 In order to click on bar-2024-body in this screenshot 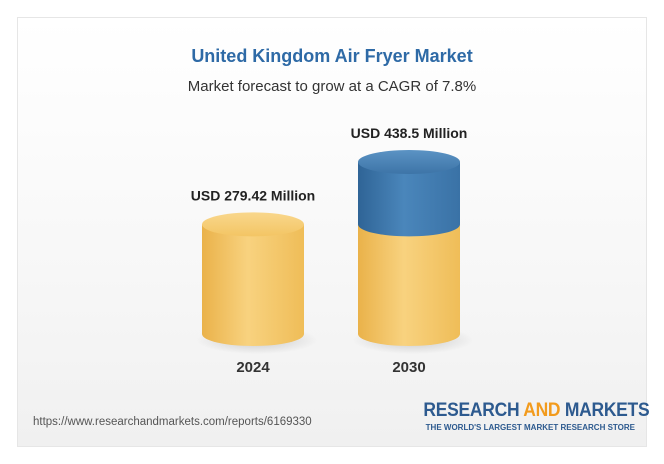, I will do `click(253, 285)`.